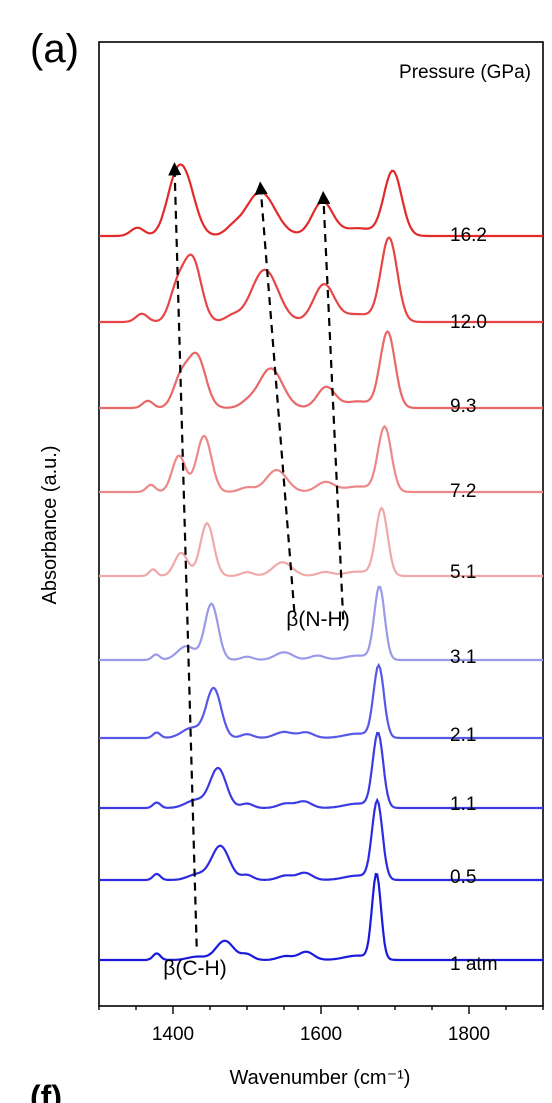 The width and height of the screenshot is (552, 1103). Describe the element at coordinates (320, 1078) in the screenshot. I see `x-axis-label: Wavenumber (cm⁻¹)` at that location.